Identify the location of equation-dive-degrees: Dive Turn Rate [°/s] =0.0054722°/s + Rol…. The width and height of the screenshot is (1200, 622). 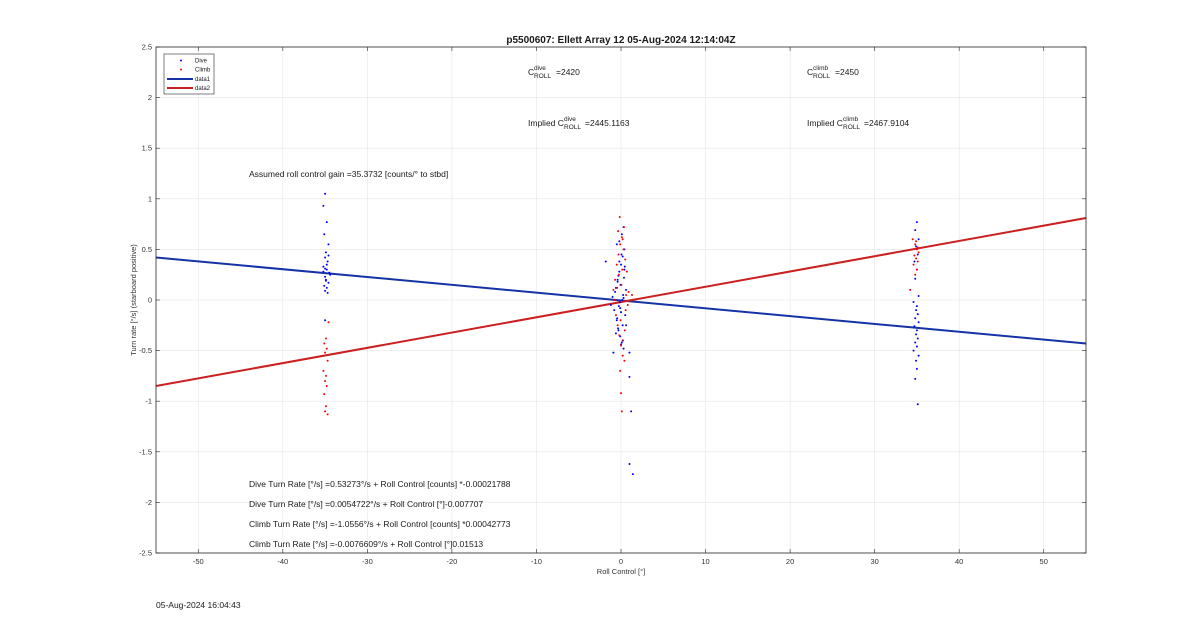
(366, 504).